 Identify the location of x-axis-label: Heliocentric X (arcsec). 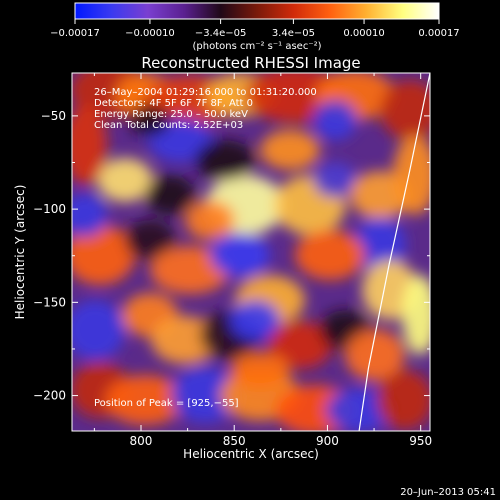
(251, 454).